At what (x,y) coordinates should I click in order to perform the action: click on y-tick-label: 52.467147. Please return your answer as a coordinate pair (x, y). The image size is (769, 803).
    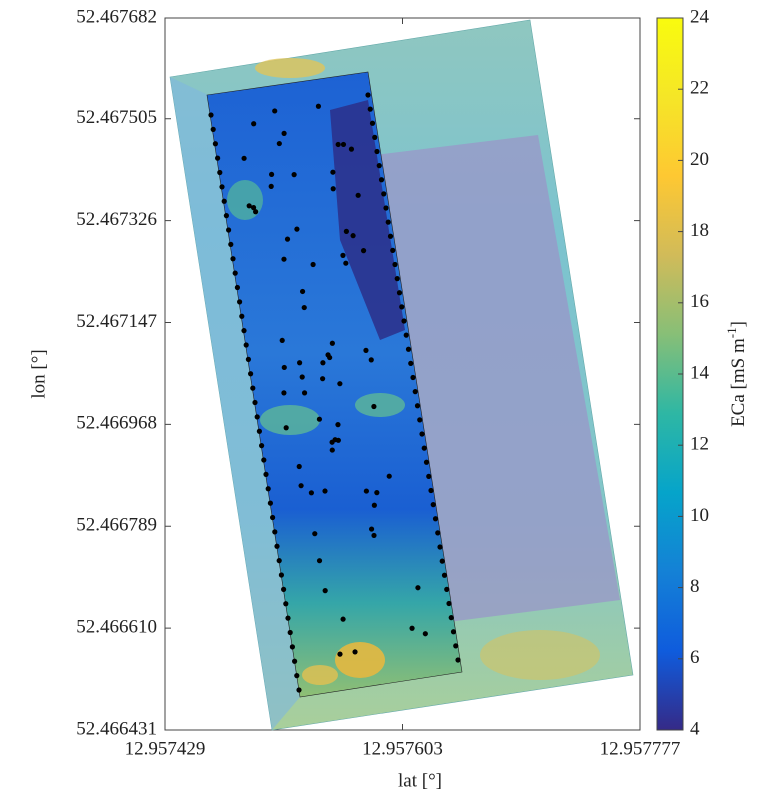
    Looking at the image, I should click on (116, 321).